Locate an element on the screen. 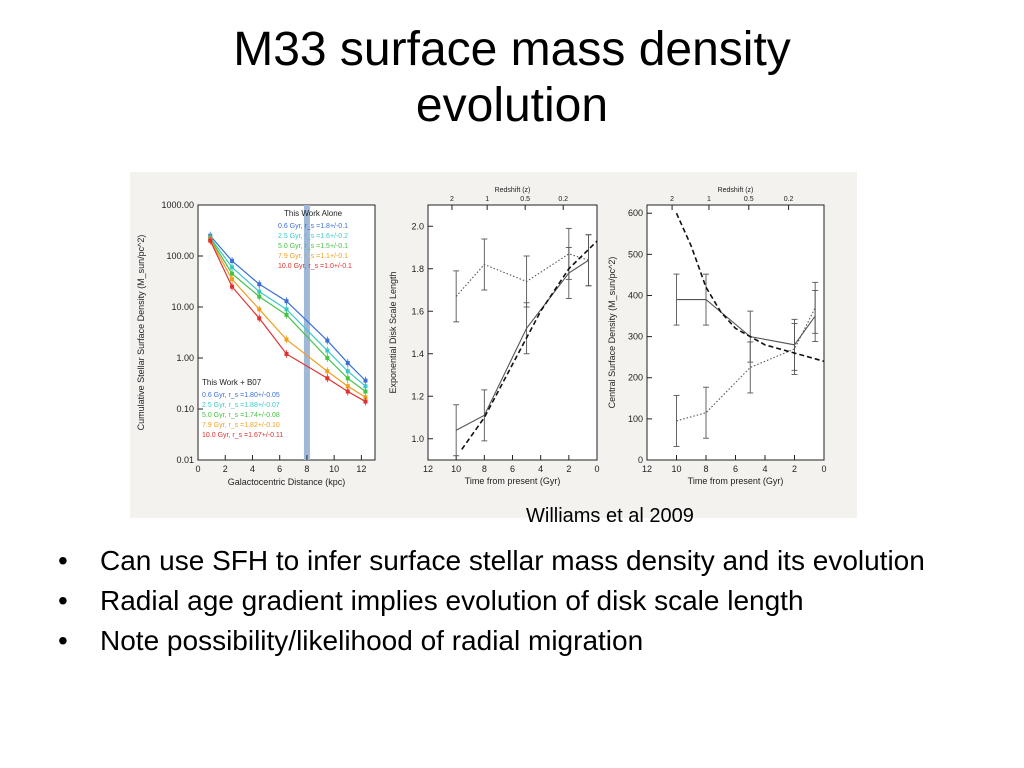 Image resolution: width=1024 pixels, height=768 pixels. chart1-xtick-label: 4 is located at coordinates (252, 469).